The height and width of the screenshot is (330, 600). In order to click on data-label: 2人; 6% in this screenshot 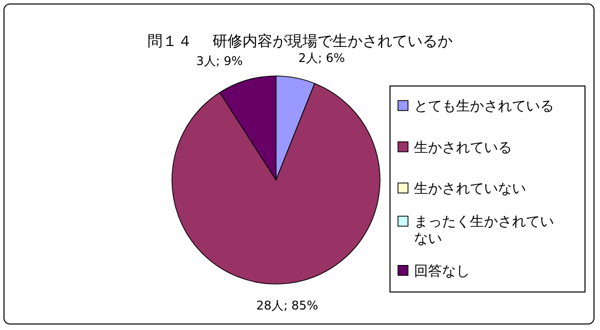, I will do `click(321, 58)`.